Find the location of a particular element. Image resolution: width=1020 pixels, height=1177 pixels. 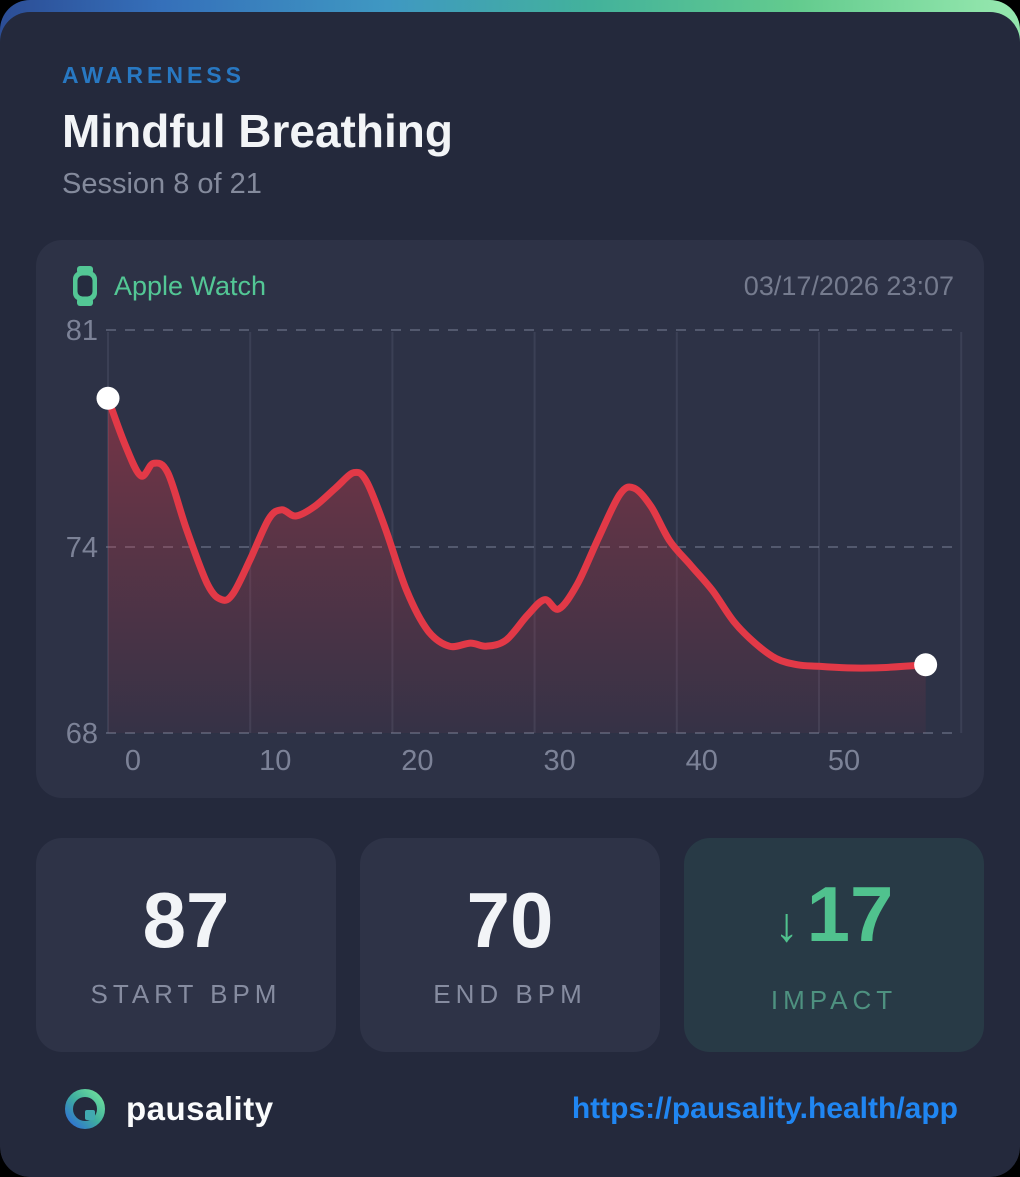

x-axis-tick-label: 10 is located at coordinates (275, 761).